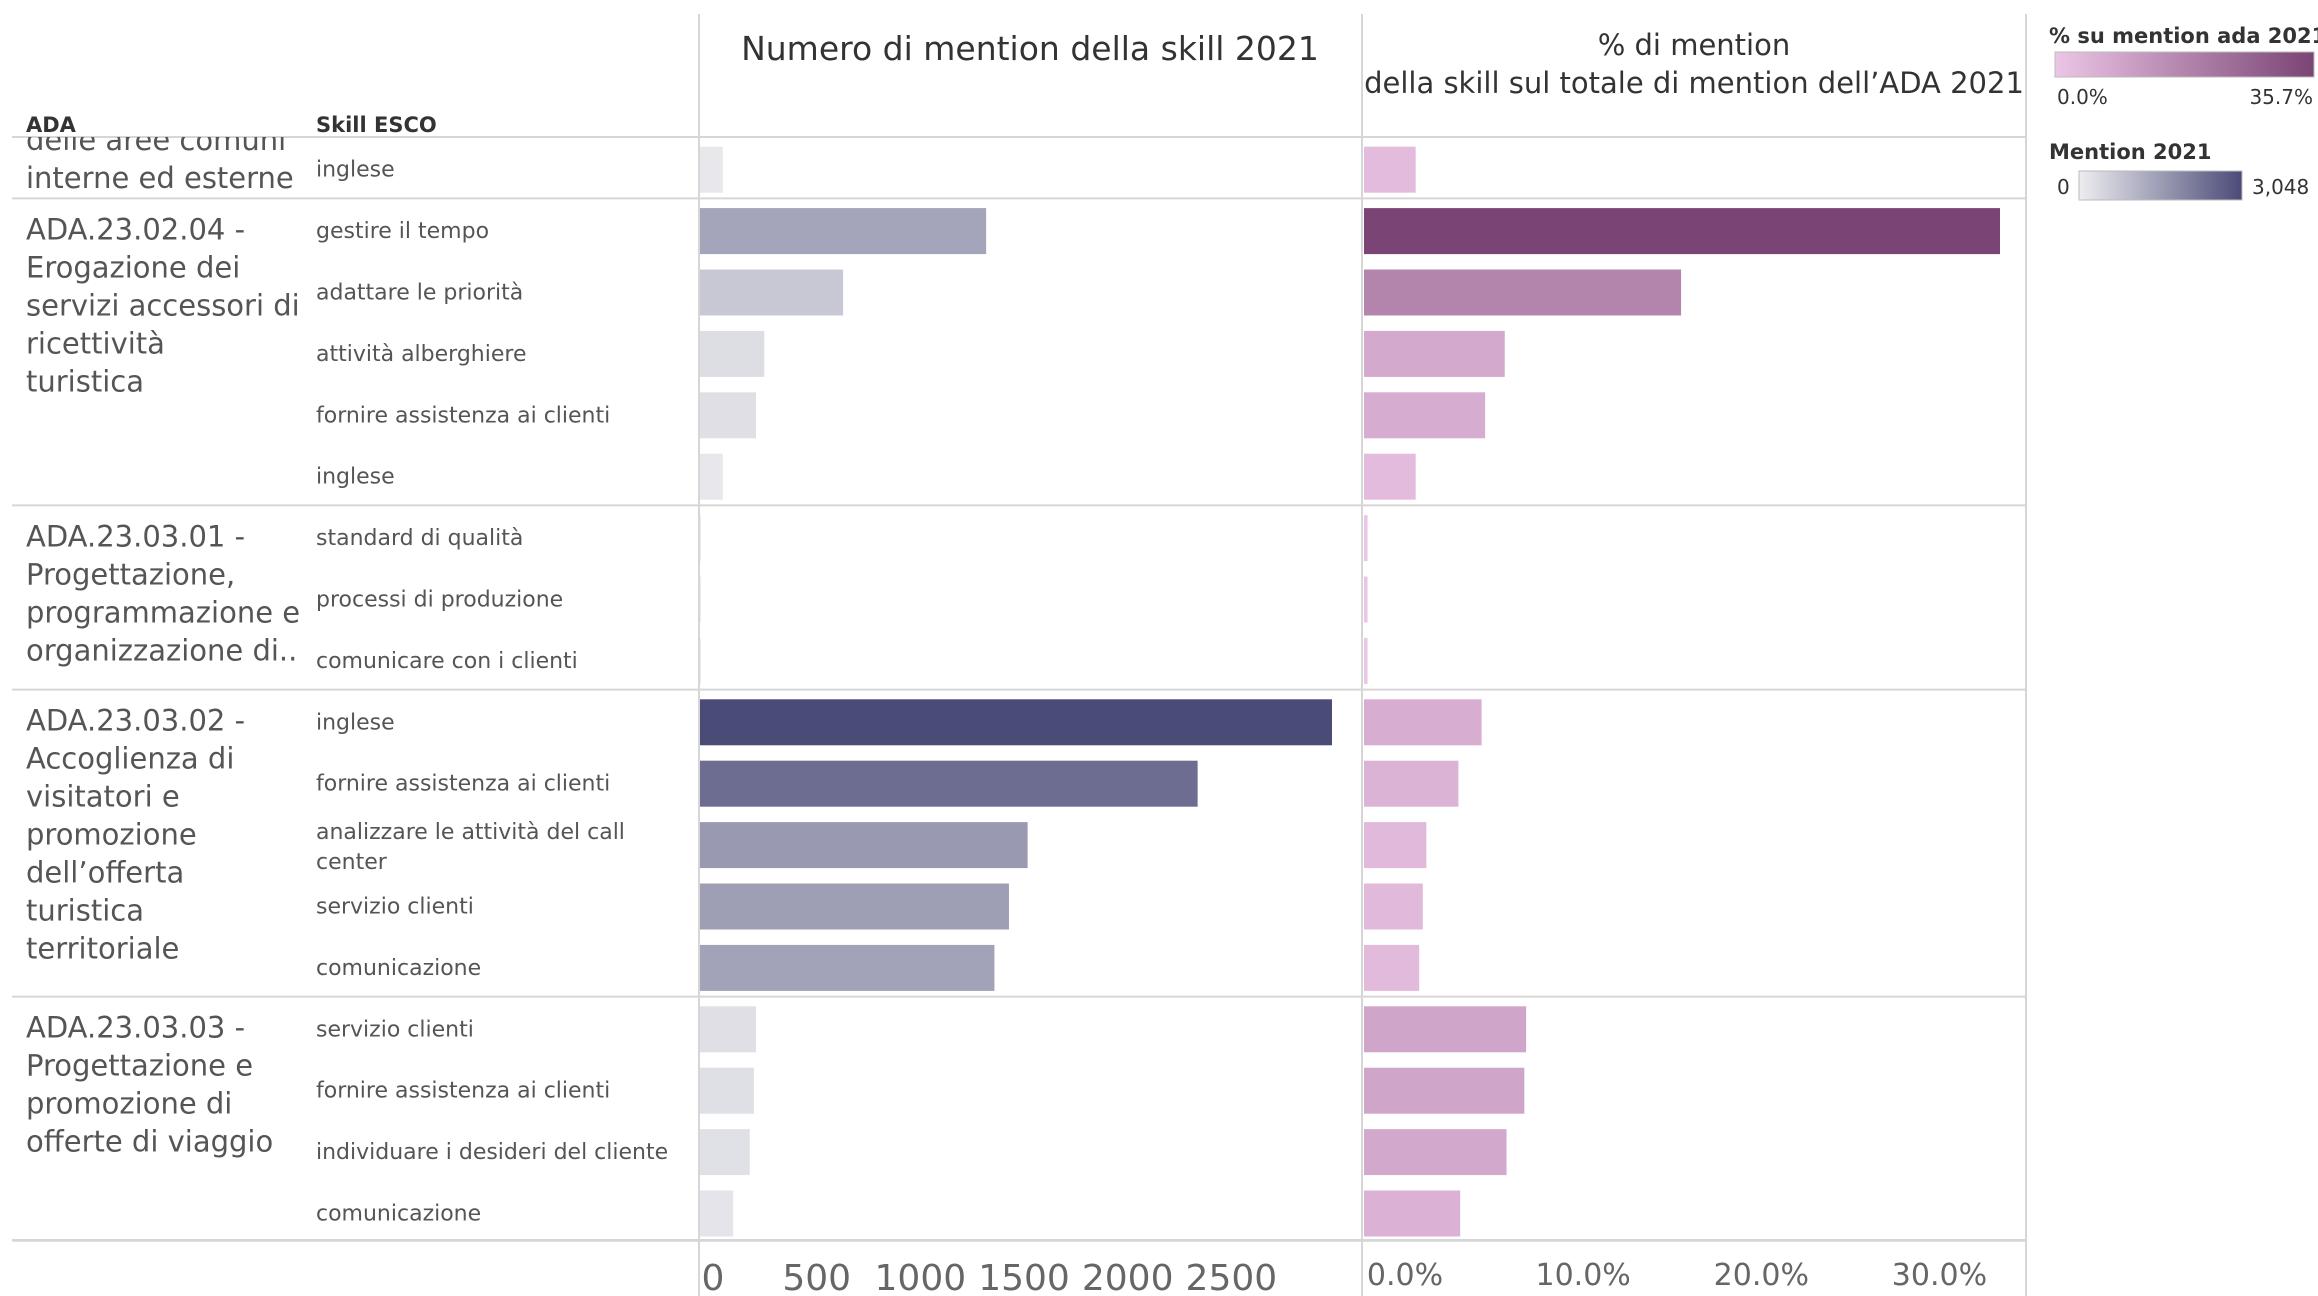 The image size is (2318, 1296). Describe the element at coordinates (447, 661) in the screenshot. I see `skill-label: comunicare con i clienti` at that location.